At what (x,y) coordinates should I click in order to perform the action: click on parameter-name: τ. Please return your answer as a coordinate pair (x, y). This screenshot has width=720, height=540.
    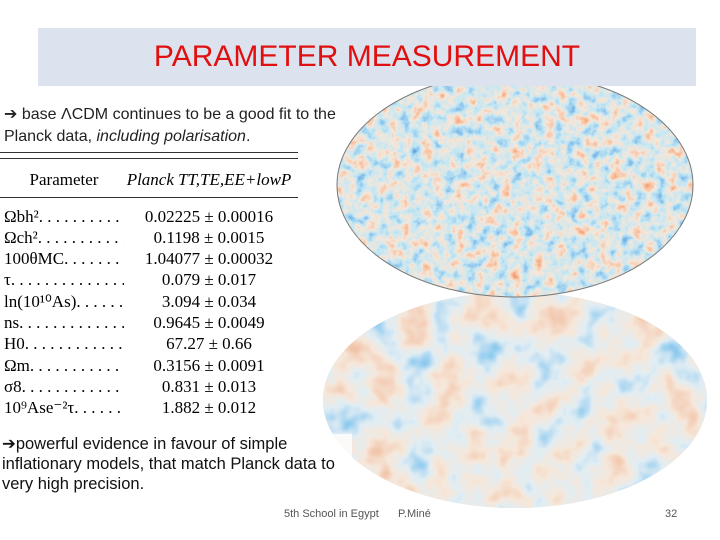
    Looking at the image, I should click on (7, 280).